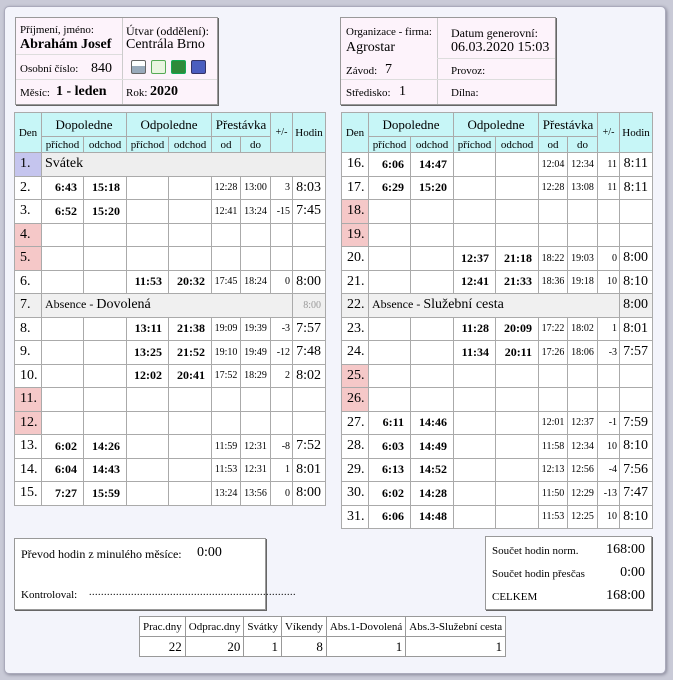  Describe the element at coordinates (553, 164) in the screenshot. I see `break-from: 12:04` at that location.